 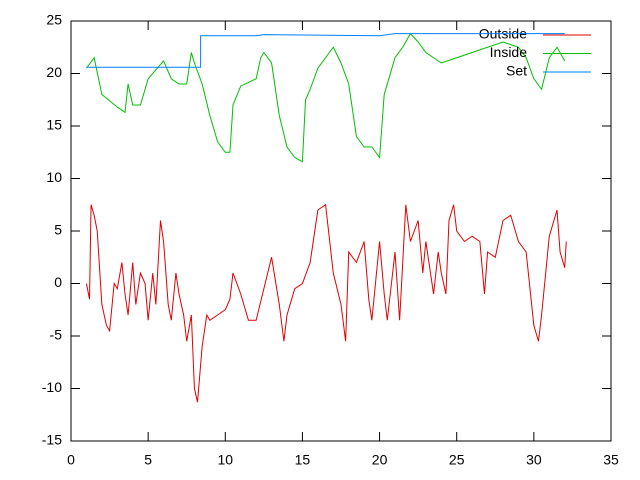 What do you see at coordinates (534, 460) in the screenshot?
I see `x-tick-label: 30` at bounding box center [534, 460].